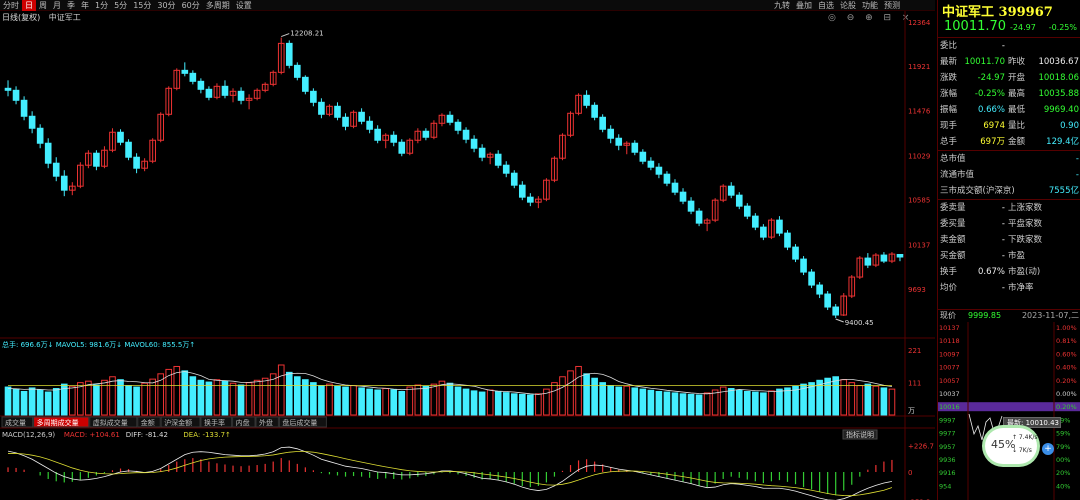  What do you see at coordinates (826, 5) in the screenshot?
I see `toolbar-item: 自选` at bounding box center [826, 5].